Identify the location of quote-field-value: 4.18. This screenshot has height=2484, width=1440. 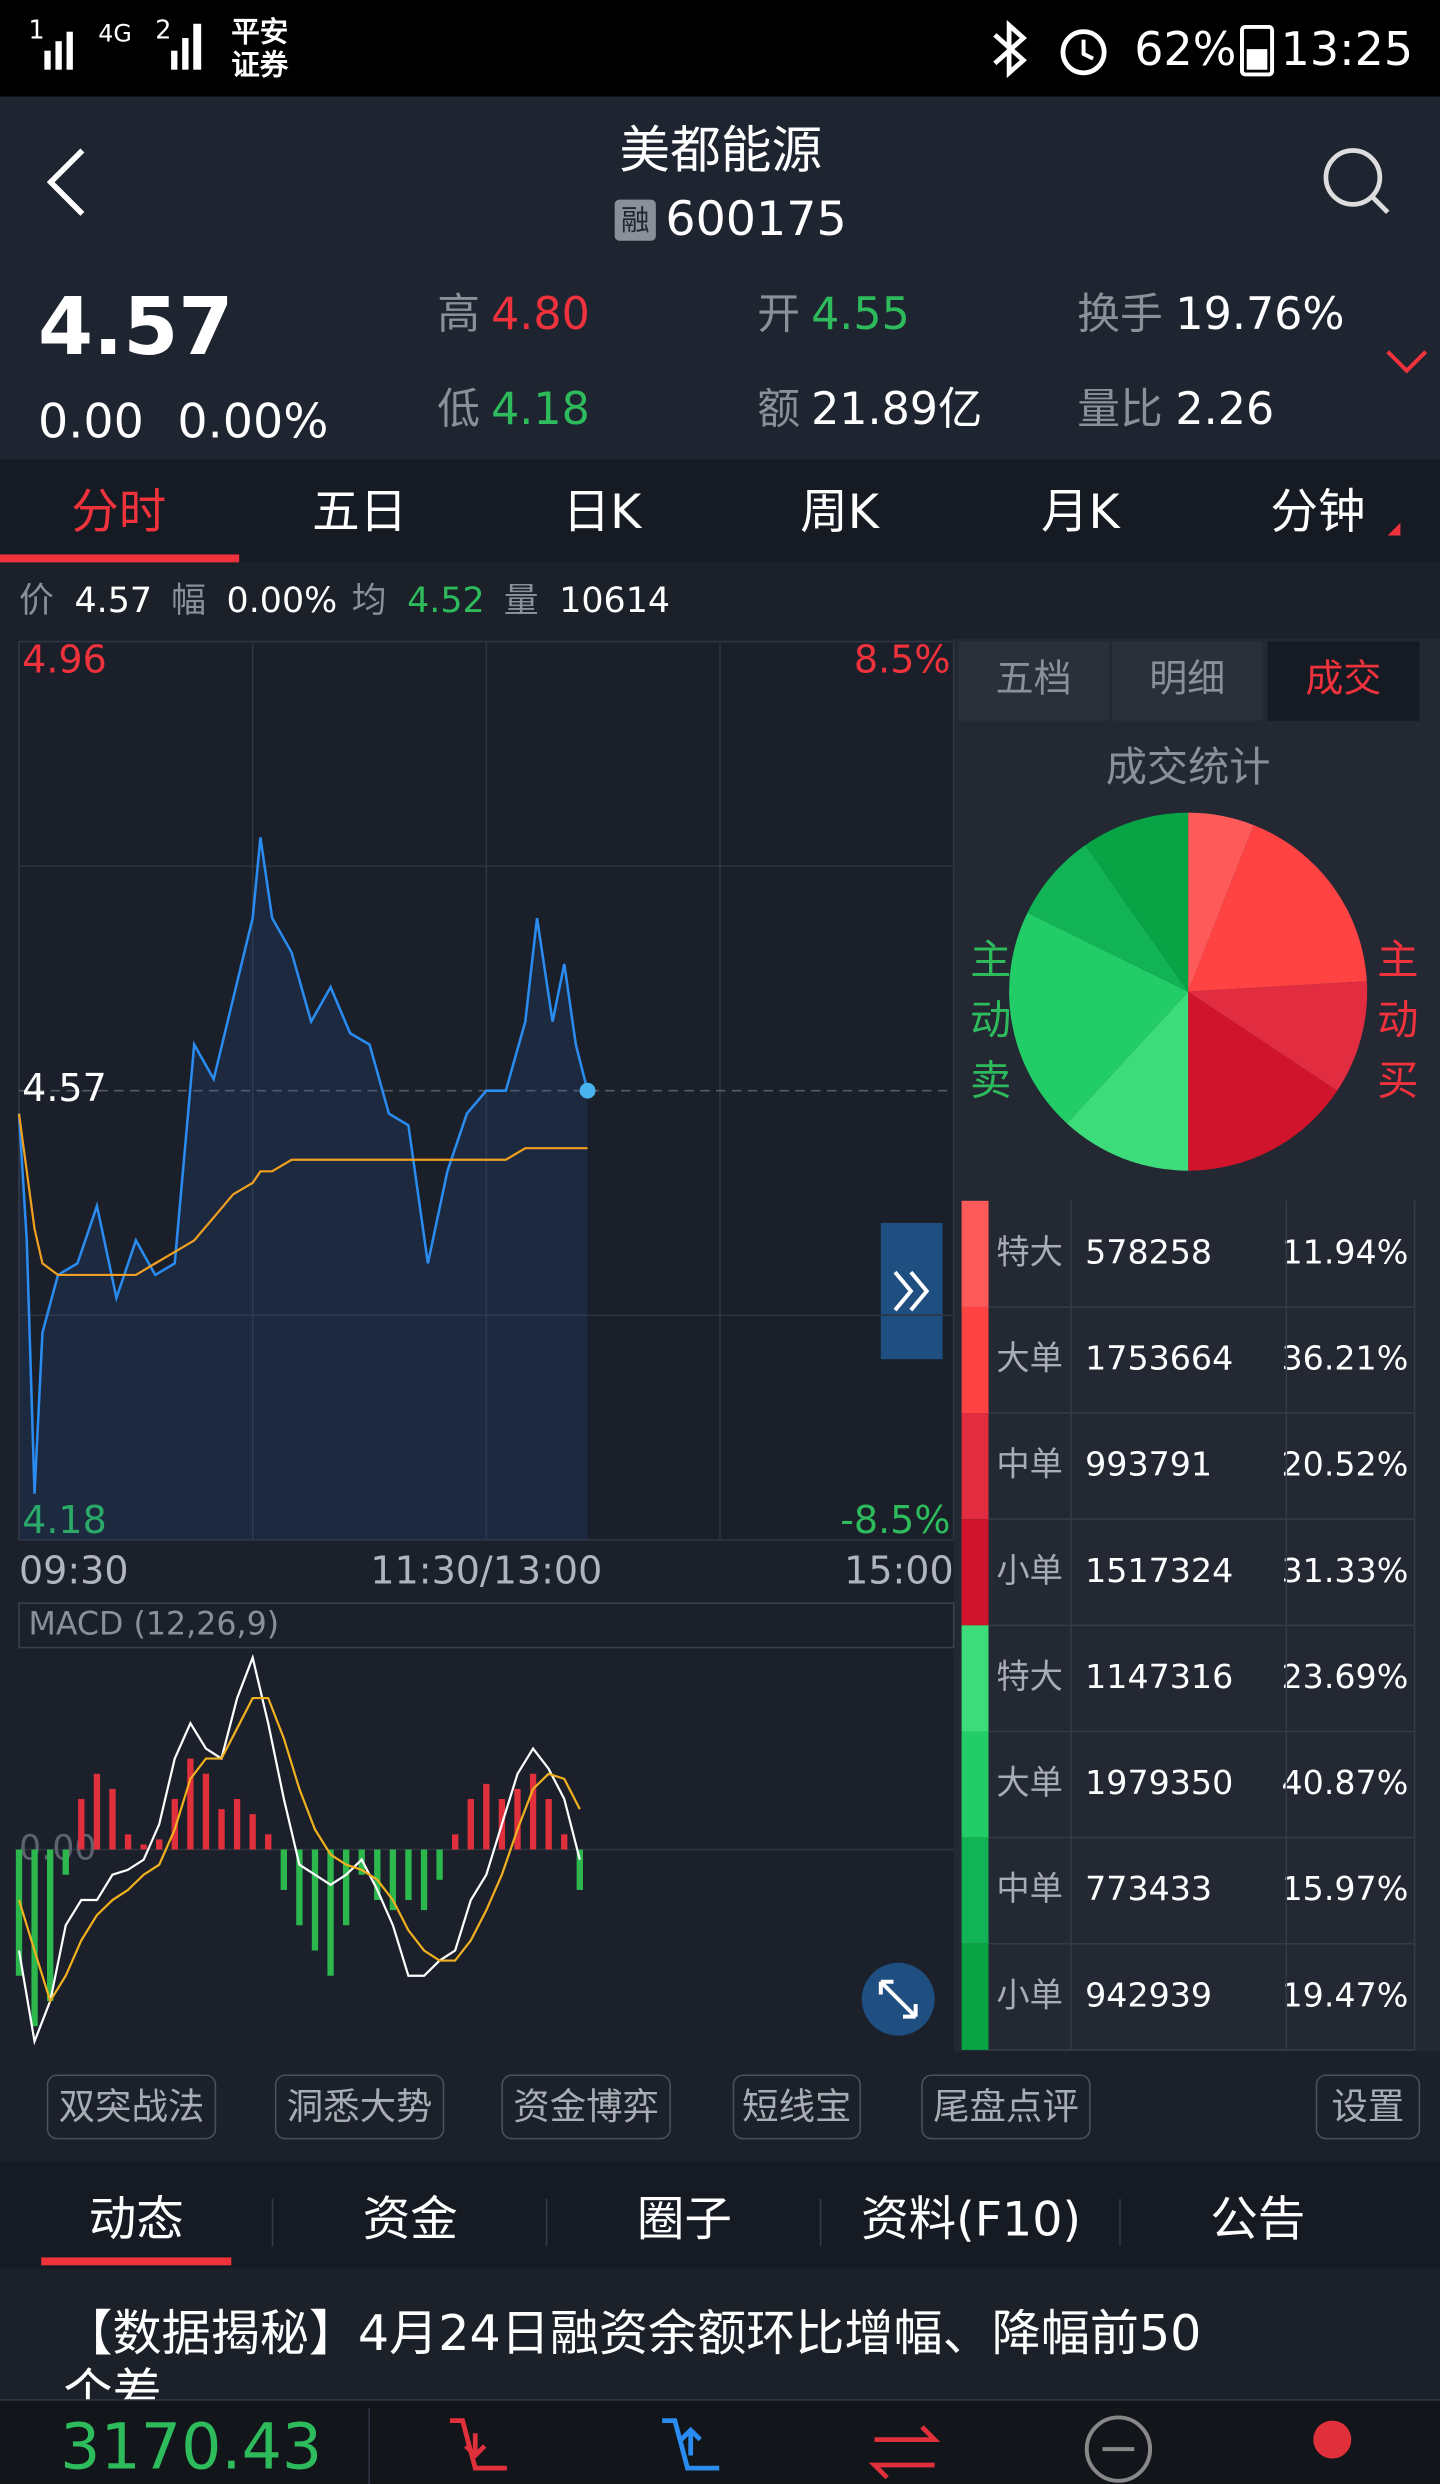
(540, 409).